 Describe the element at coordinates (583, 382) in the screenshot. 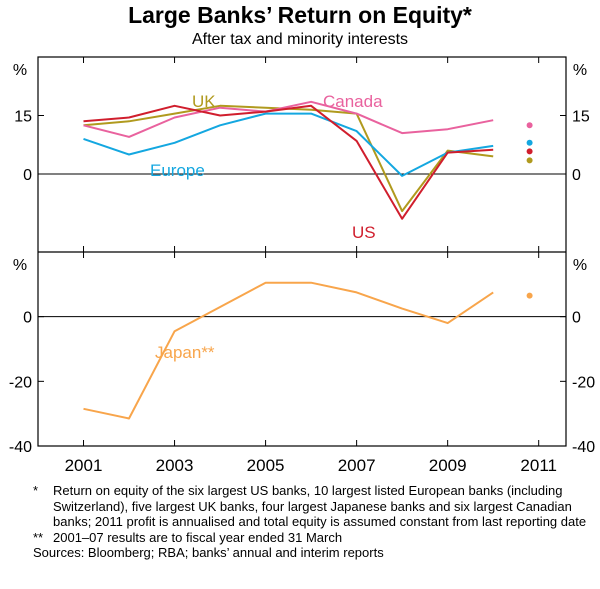

I see `bottom-ytick-label-right--20: -20` at that location.